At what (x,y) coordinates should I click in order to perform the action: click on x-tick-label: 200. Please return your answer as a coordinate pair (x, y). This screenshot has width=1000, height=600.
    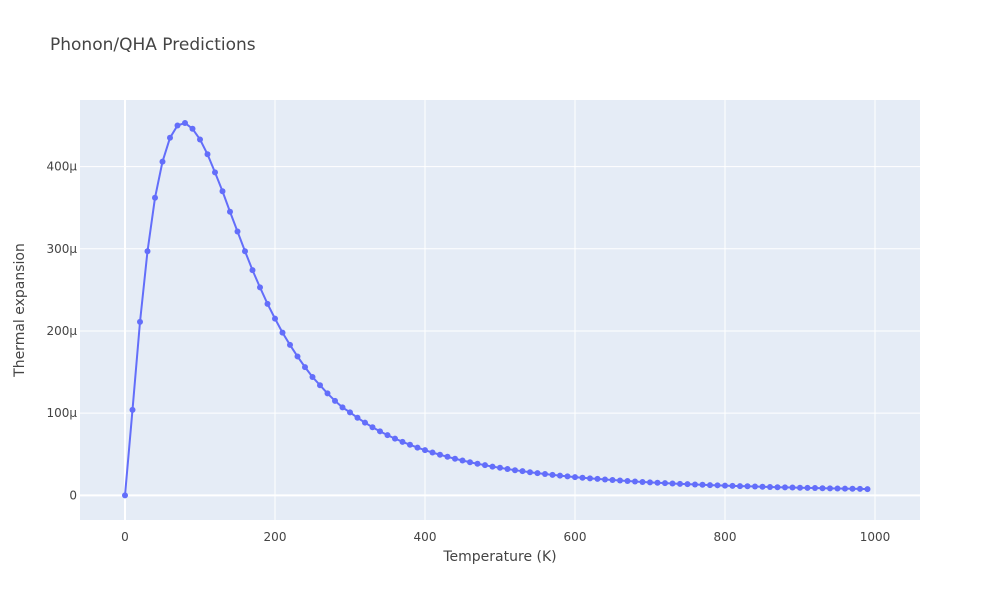
    Looking at the image, I should click on (275, 537).